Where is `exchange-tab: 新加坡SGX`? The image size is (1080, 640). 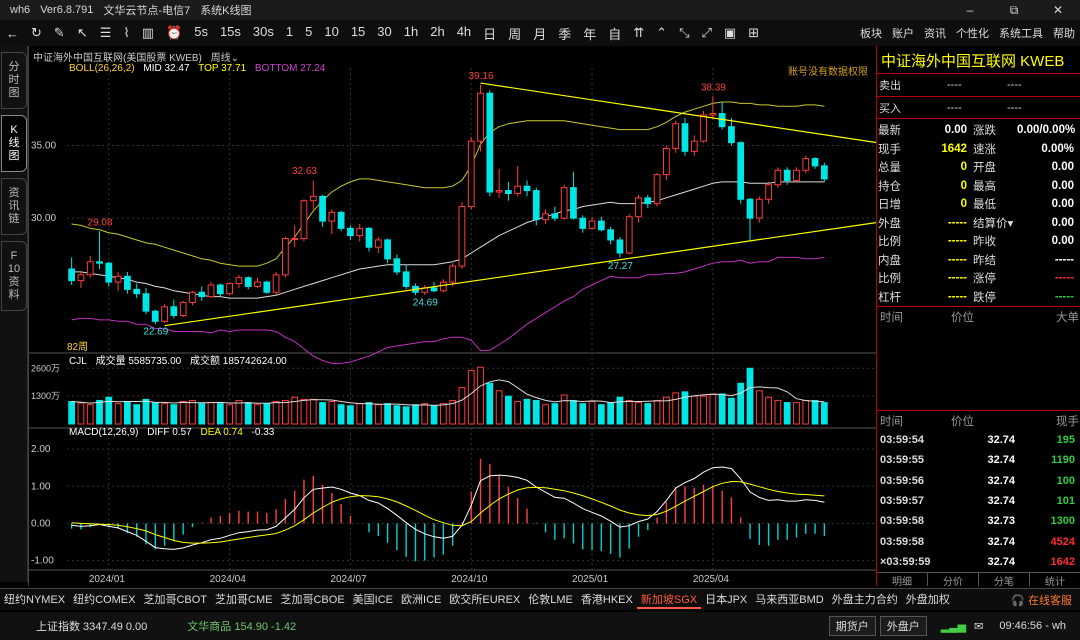
exchange-tab: 新加坡SGX is located at coordinates (669, 600).